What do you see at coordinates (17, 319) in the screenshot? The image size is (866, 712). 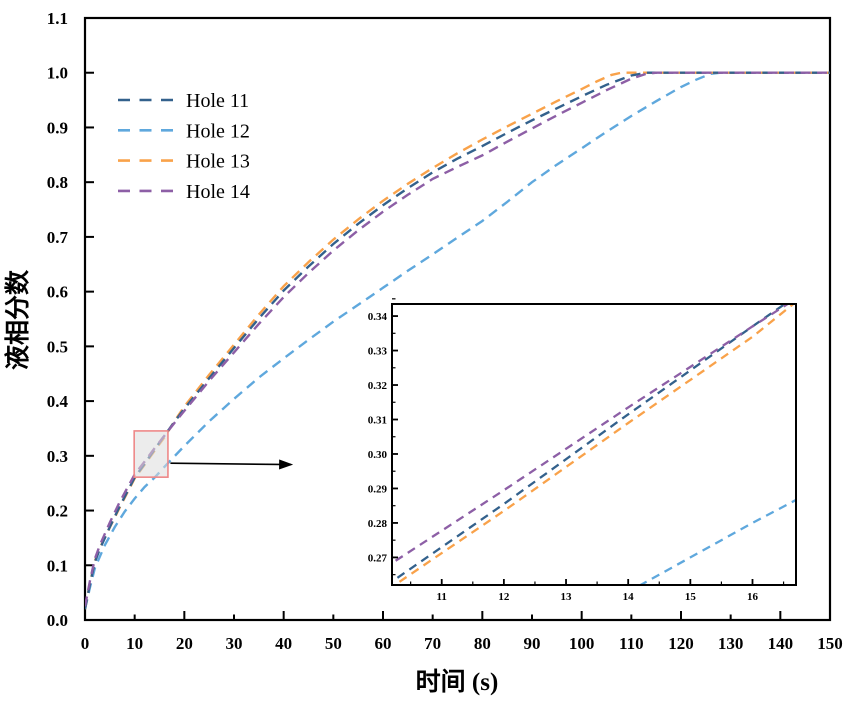 I see `y-axis-title: 液相分数` at bounding box center [17, 319].